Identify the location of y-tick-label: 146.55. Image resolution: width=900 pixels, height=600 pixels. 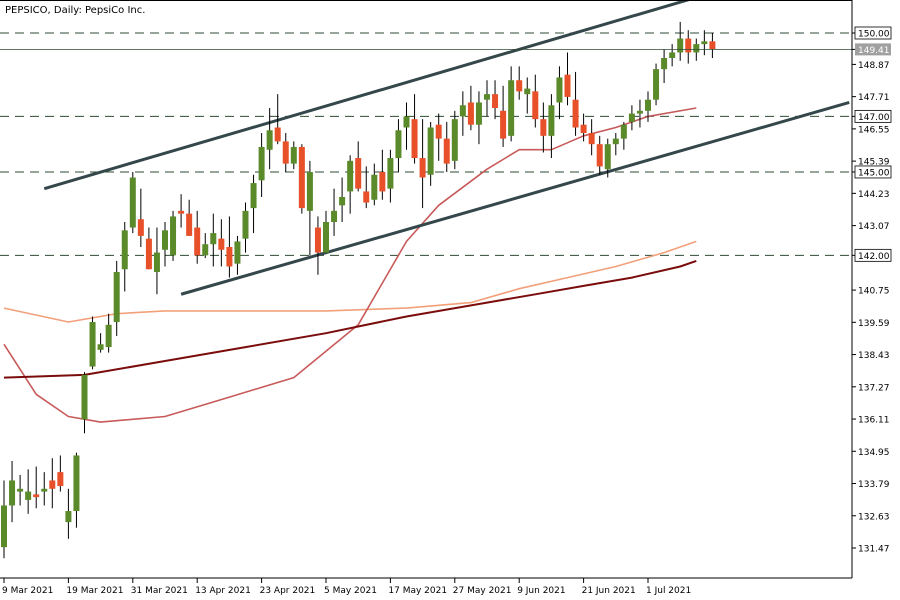
(874, 130).